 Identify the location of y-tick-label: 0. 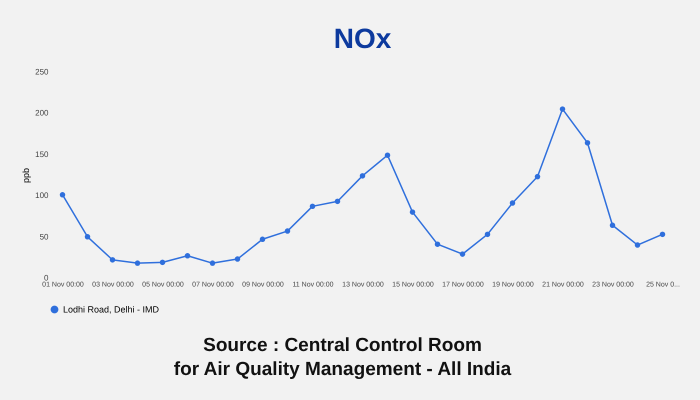
(47, 278).